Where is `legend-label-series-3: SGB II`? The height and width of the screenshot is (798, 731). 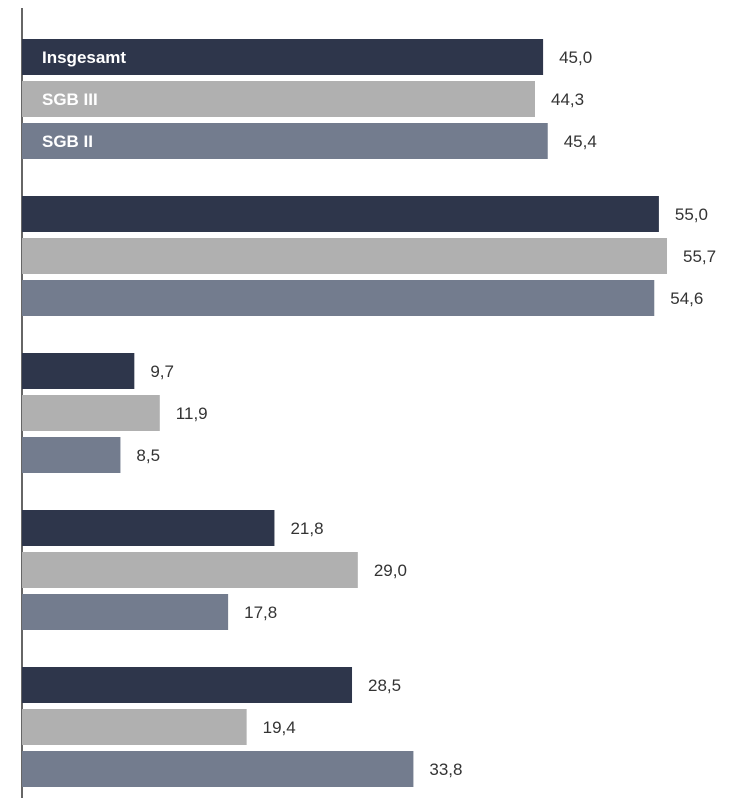 legend-label-series-3: SGB II is located at coordinates (67, 141).